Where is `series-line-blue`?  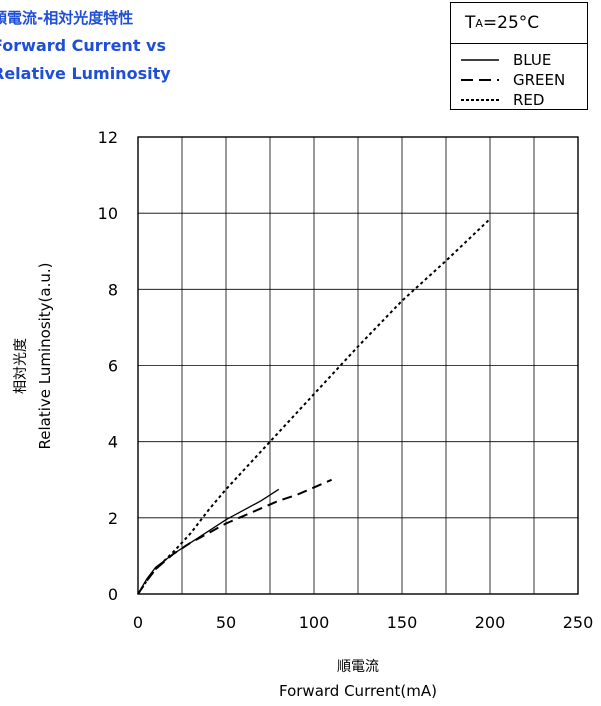
series-line-blue is located at coordinates (208, 541).